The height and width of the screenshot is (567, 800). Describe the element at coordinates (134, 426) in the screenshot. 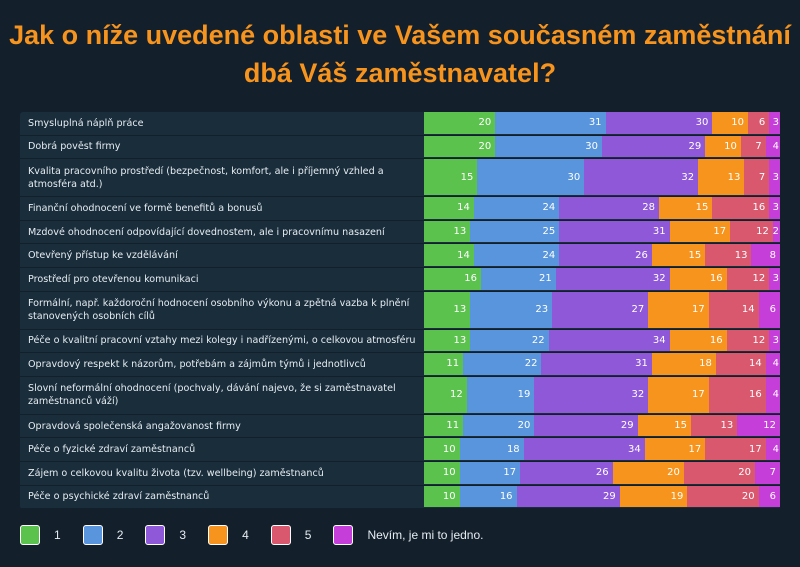

I see `category-label: Opravdová společenská angažovanost firmy` at that location.